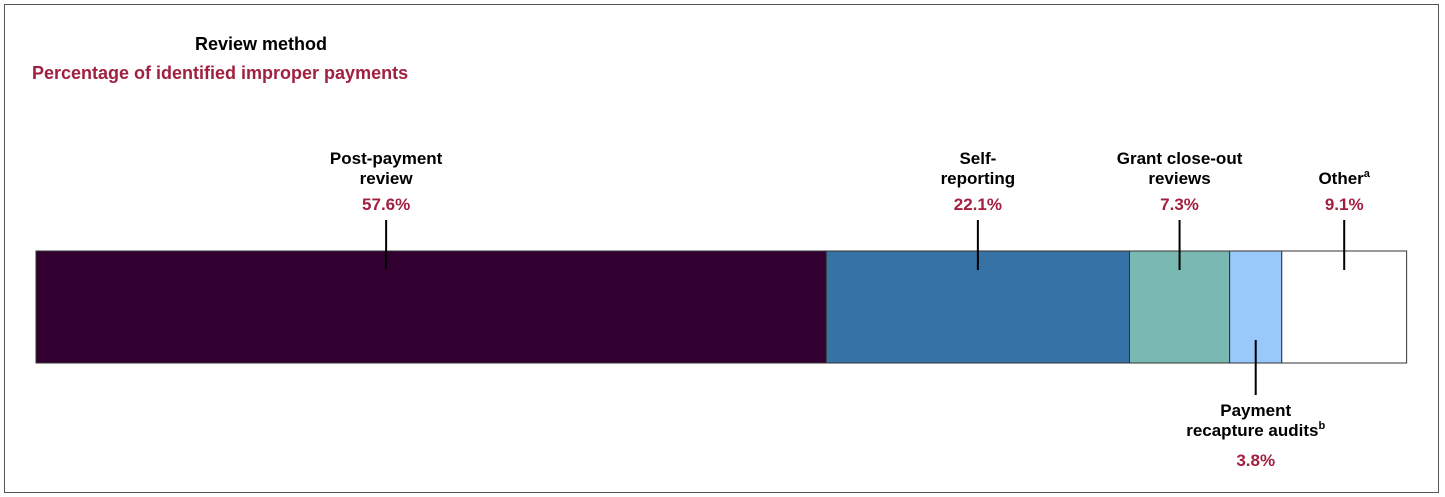 The width and height of the screenshot is (1445, 497). Describe the element at coordinates (977, 158) in the screenshot. I see `category-label-self-reporting: Self-` at that location.